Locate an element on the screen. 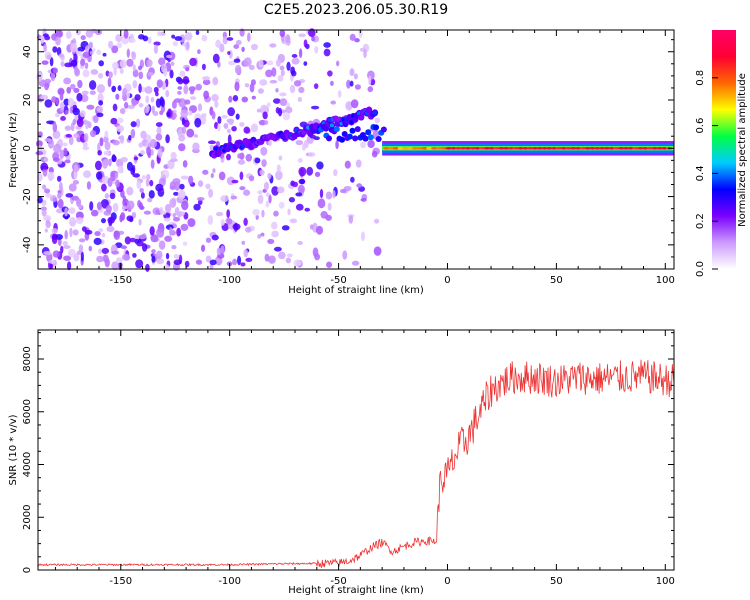 The image size is (750, 600). snr-x-label: Height of straight line (km) is located at coordinates (356, 590).